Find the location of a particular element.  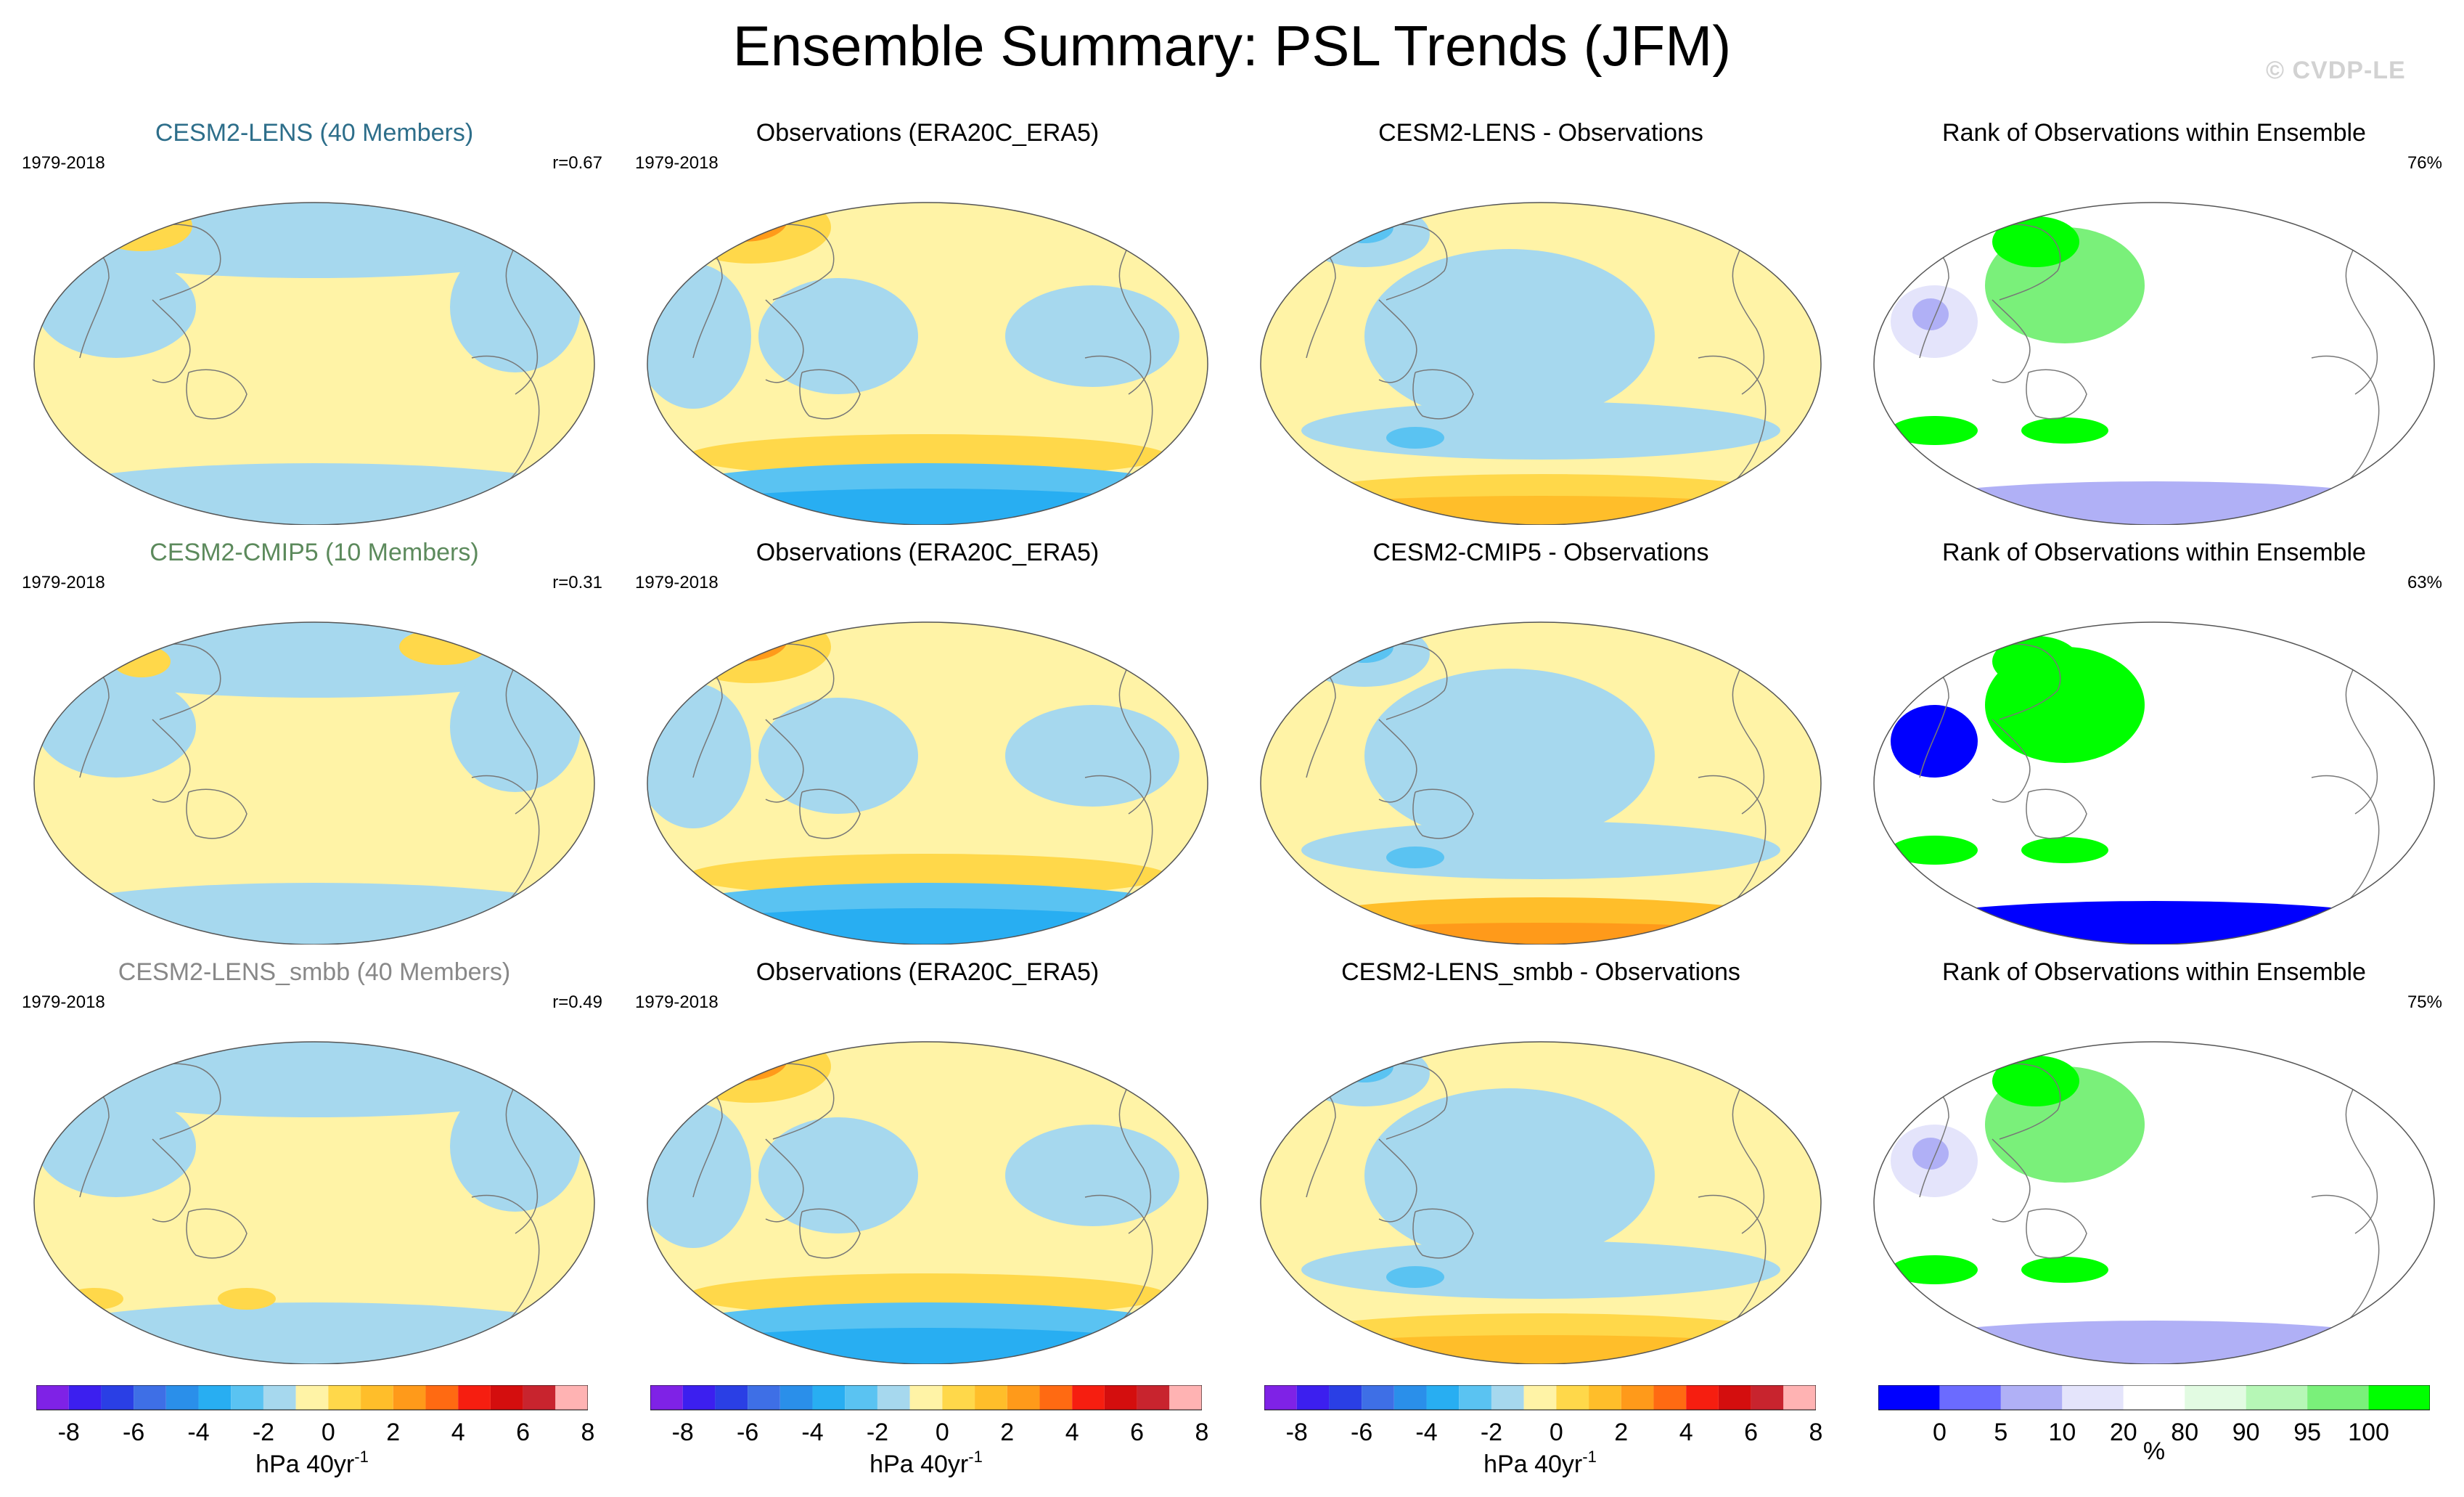

panel-diff-row2: CESM2-CMIP5 - Observations is located at coordinates (1541, 741).